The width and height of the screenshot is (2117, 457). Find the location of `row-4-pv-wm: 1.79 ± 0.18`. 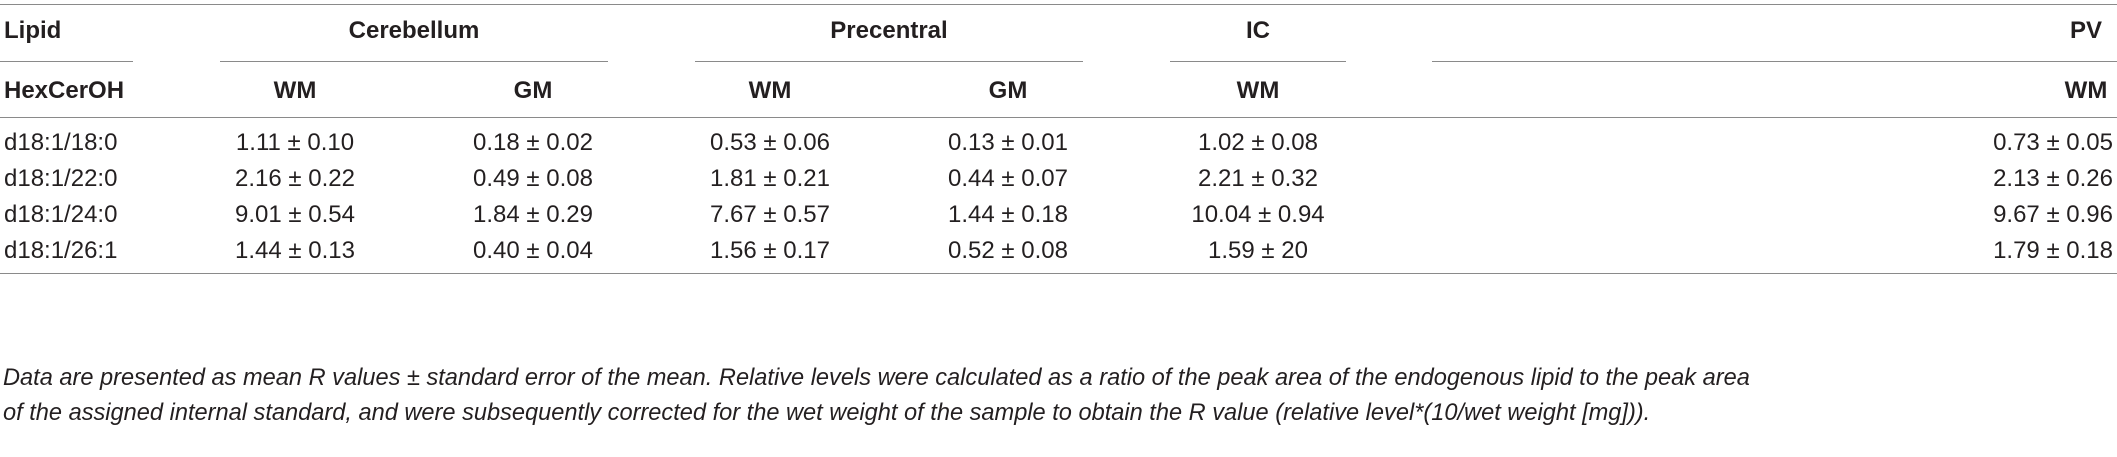

row-4-pv-wm: 1.79 ± 0.18 is located at coordinates (2053, 250).